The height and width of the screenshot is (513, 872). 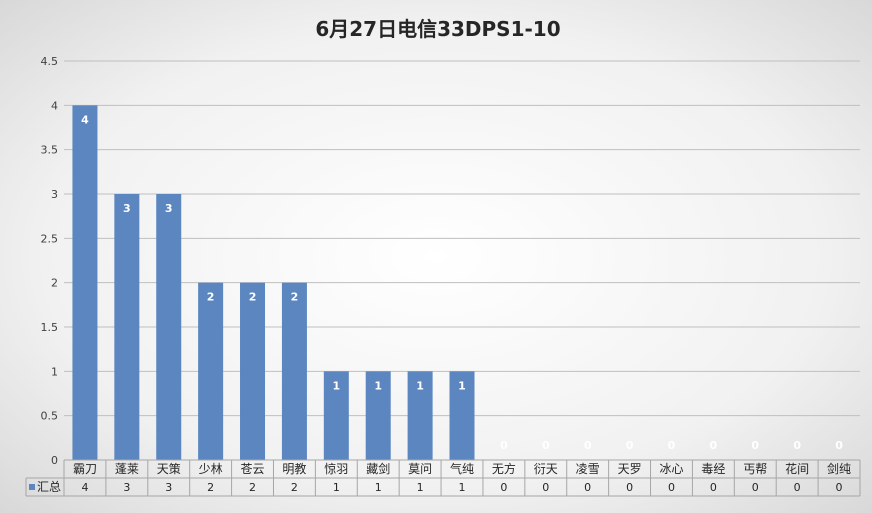 What do you see at coordinates (32, 487) in the screenshot?
I see `legend-swatch` at bounding box center [32, 487].